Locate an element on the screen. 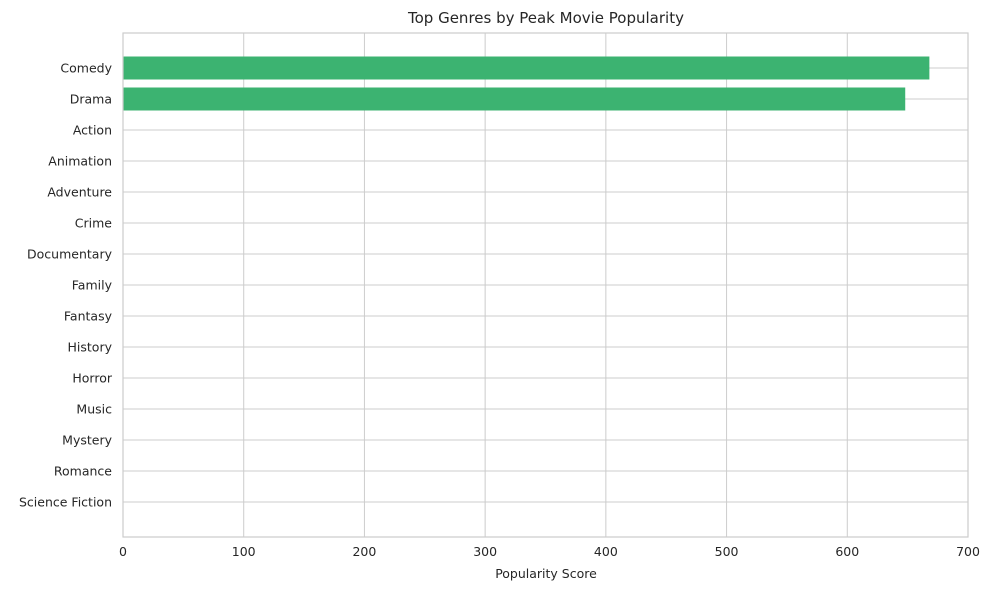 The height and width of the screenshot is (590, 989). x-tick-label: 0 is located at coordinates (123, 551).